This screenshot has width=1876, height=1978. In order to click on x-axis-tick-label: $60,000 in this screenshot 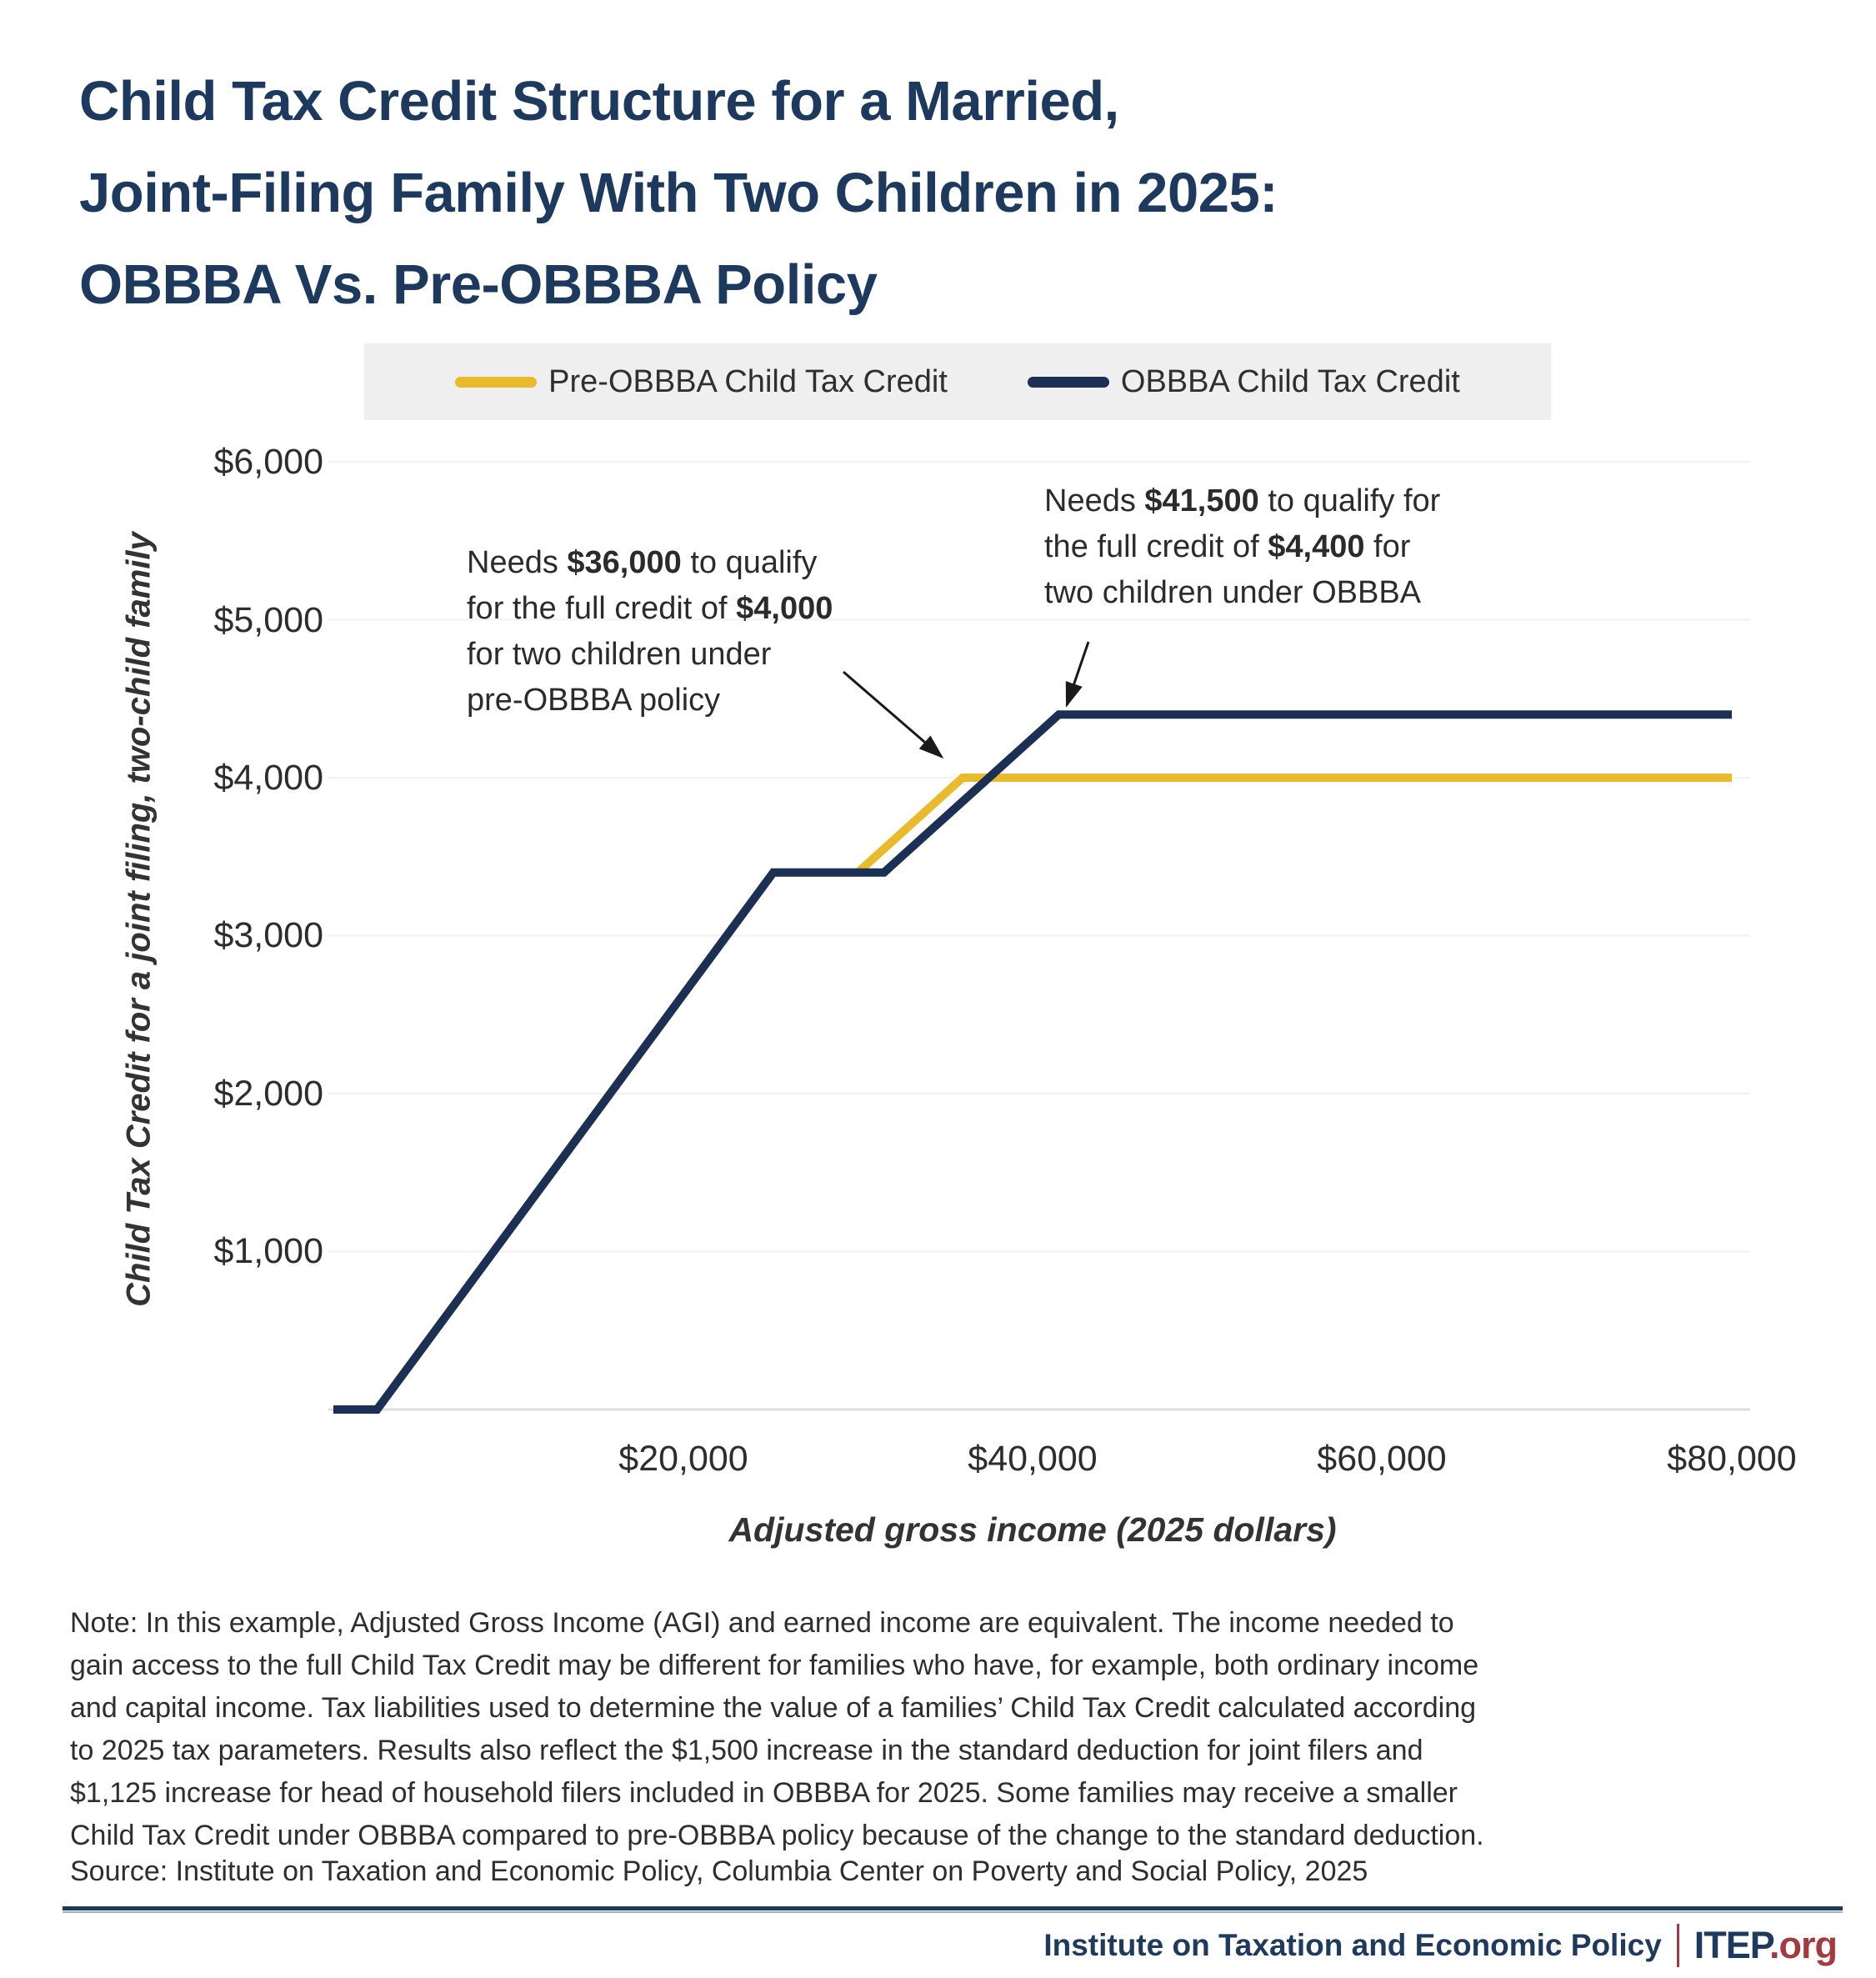, I will do `click(1382, 1459)`.